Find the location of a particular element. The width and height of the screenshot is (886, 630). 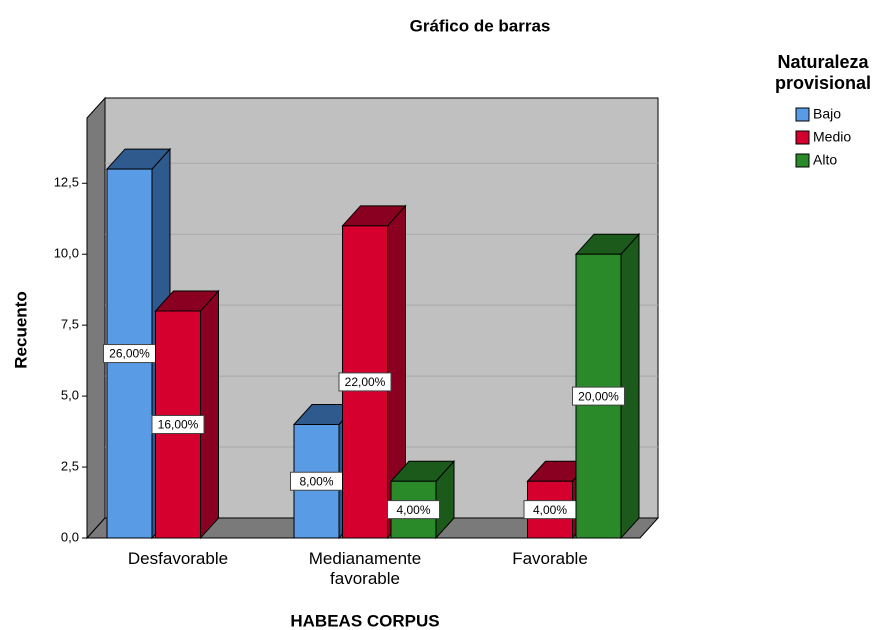

chart-title: Gráfico de barras is located at coordinates (480, 25).